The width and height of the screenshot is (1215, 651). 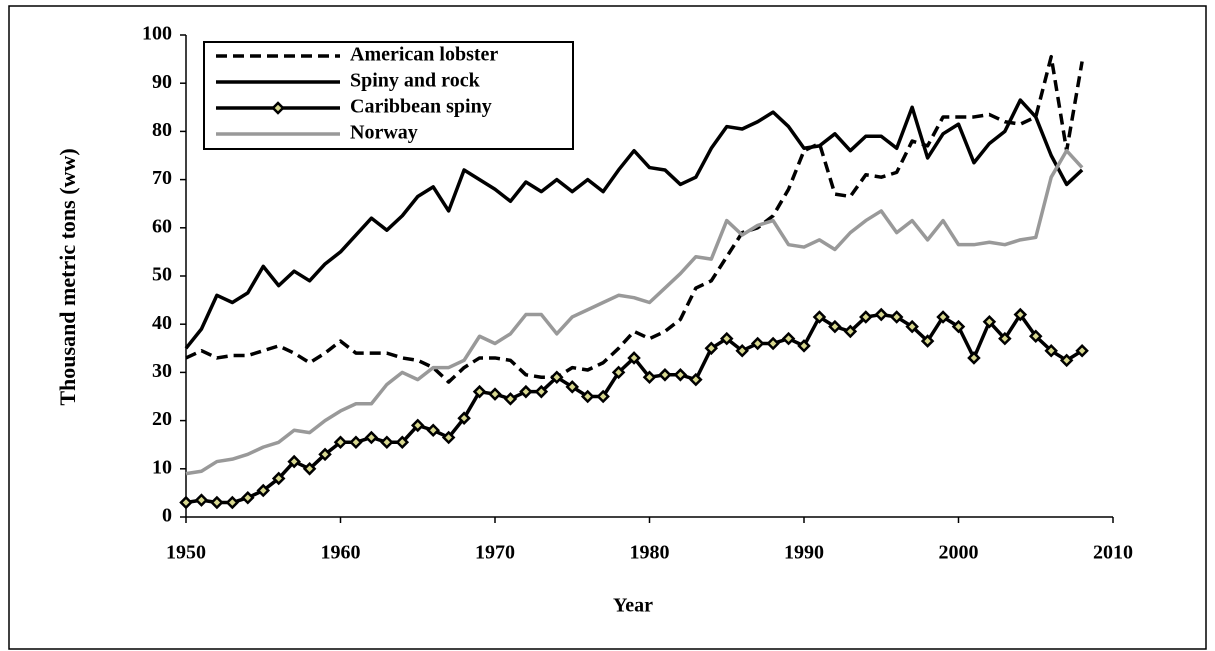 I want to click on legend-marker, so click(x=278, y=108).